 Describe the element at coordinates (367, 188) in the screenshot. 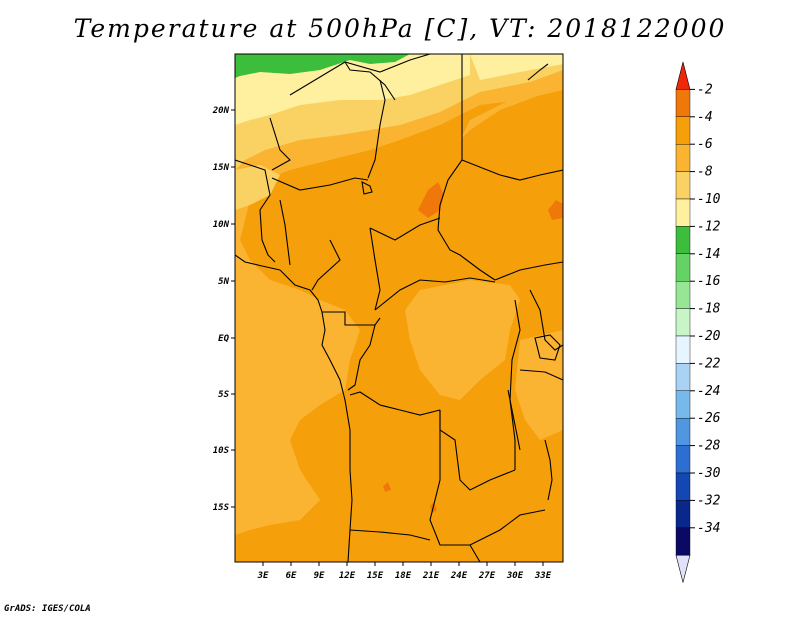

I see `lake-chad` at that location.